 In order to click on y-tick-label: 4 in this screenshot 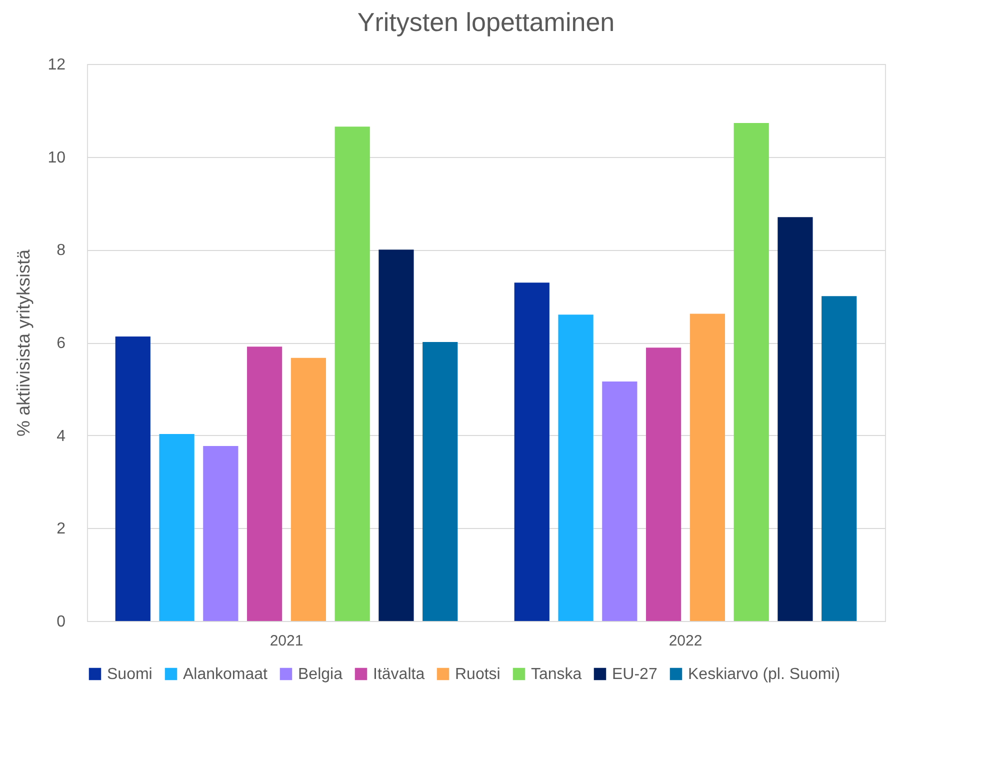, I will do `click(61, 436)`.